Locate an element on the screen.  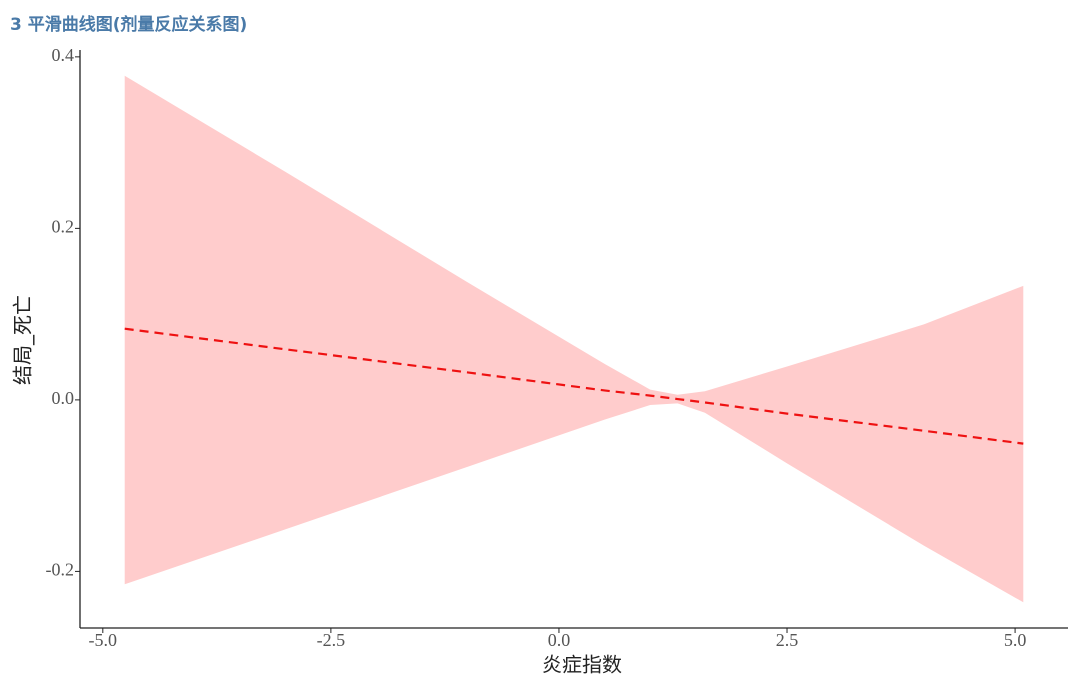
y-axis-label: 结局_死亡 is located at coordinates (23, 340).